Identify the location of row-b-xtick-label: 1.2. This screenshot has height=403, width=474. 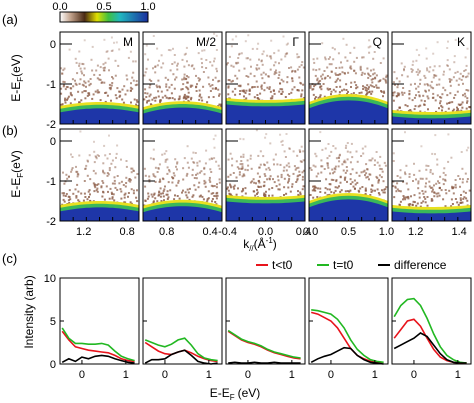
(83, 232).